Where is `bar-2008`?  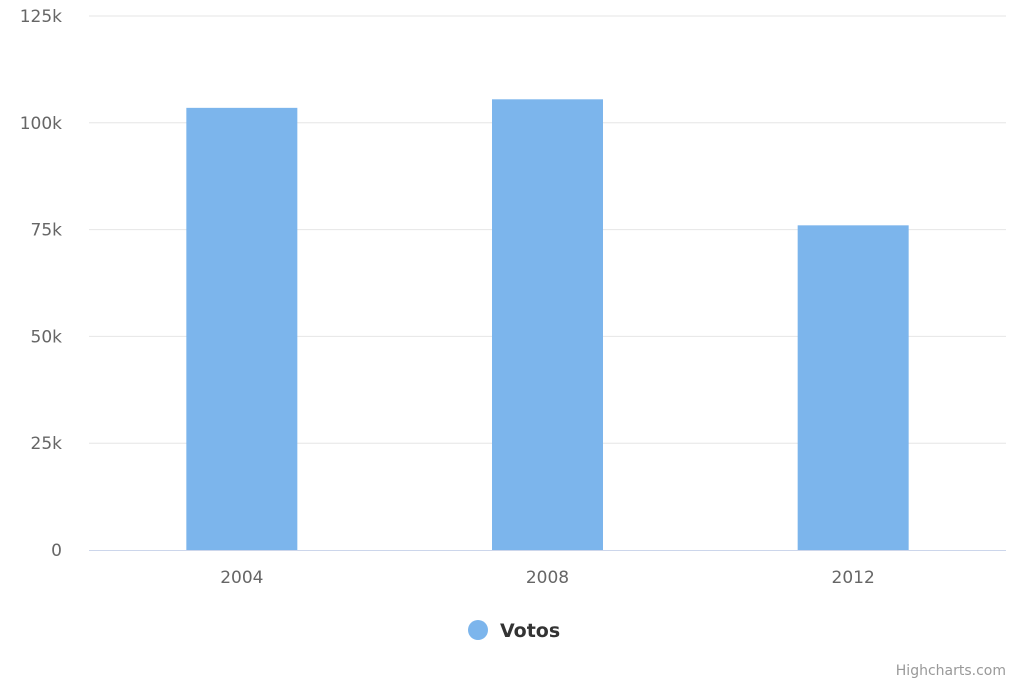
bar-2008 is located at coordinates (547, 324).